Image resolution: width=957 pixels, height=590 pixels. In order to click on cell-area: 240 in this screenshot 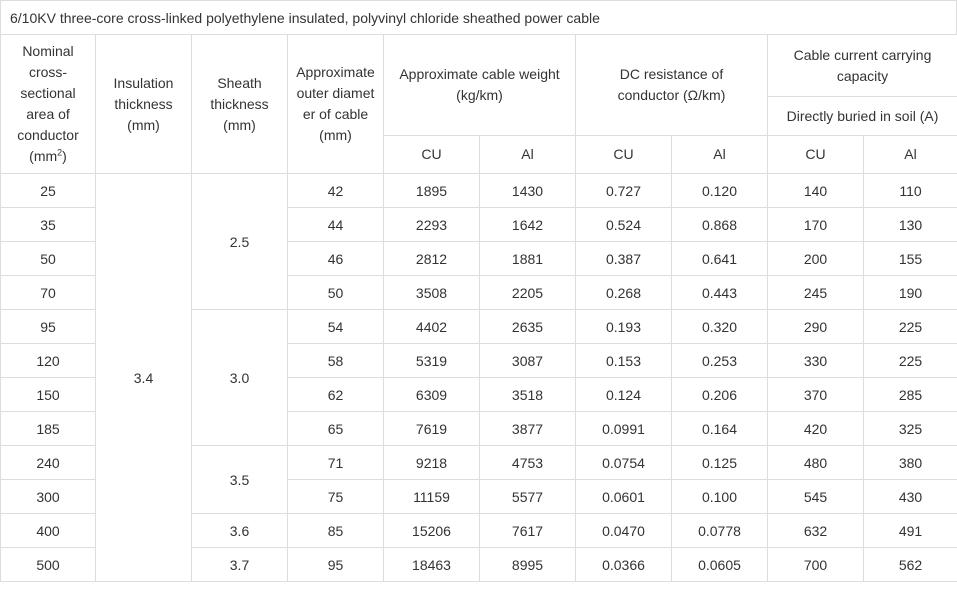, I will do `click(48, 462)`.